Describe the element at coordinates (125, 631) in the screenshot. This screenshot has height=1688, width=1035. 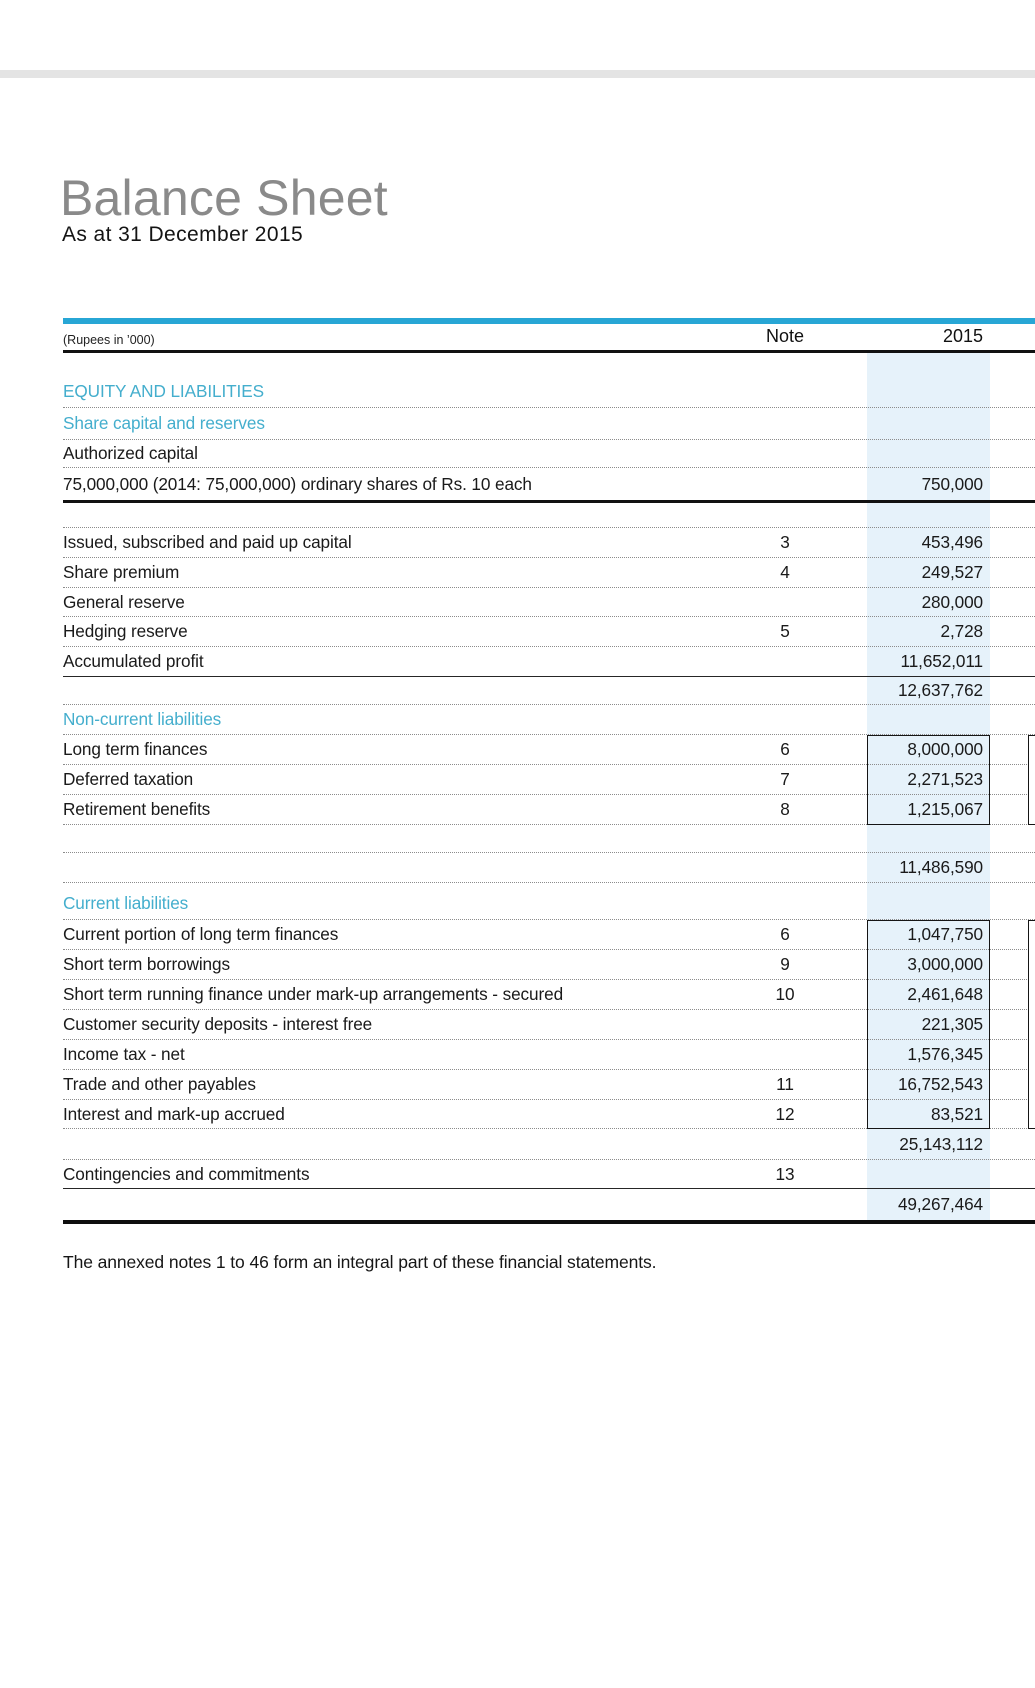
I see `row-label: Hedging reserve` at that location.